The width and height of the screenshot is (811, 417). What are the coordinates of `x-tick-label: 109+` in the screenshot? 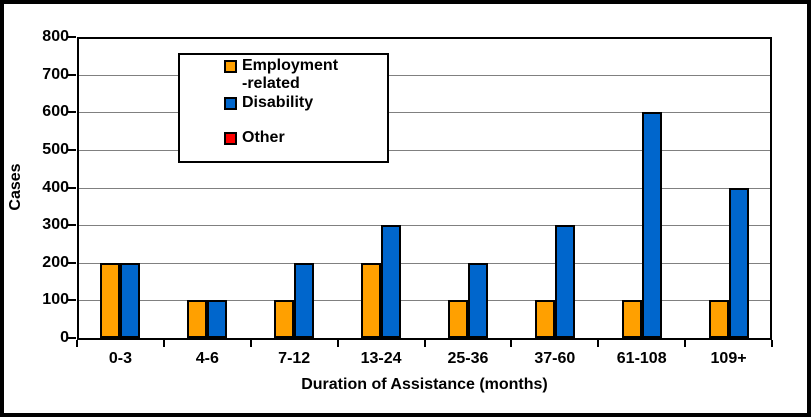 It's located at (728, 358).